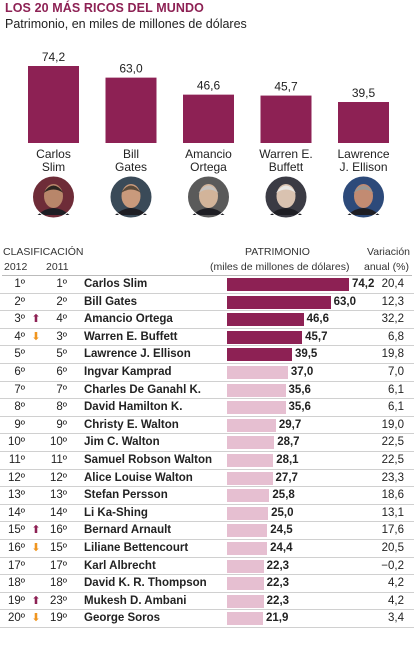 Image resolution: width=414 pixels, height=645 pixels. What do you see at coordinates (386, 267) in the screenshot?
I see `header-variacion-unit: anual (%)` at bounding box center [386, 267].